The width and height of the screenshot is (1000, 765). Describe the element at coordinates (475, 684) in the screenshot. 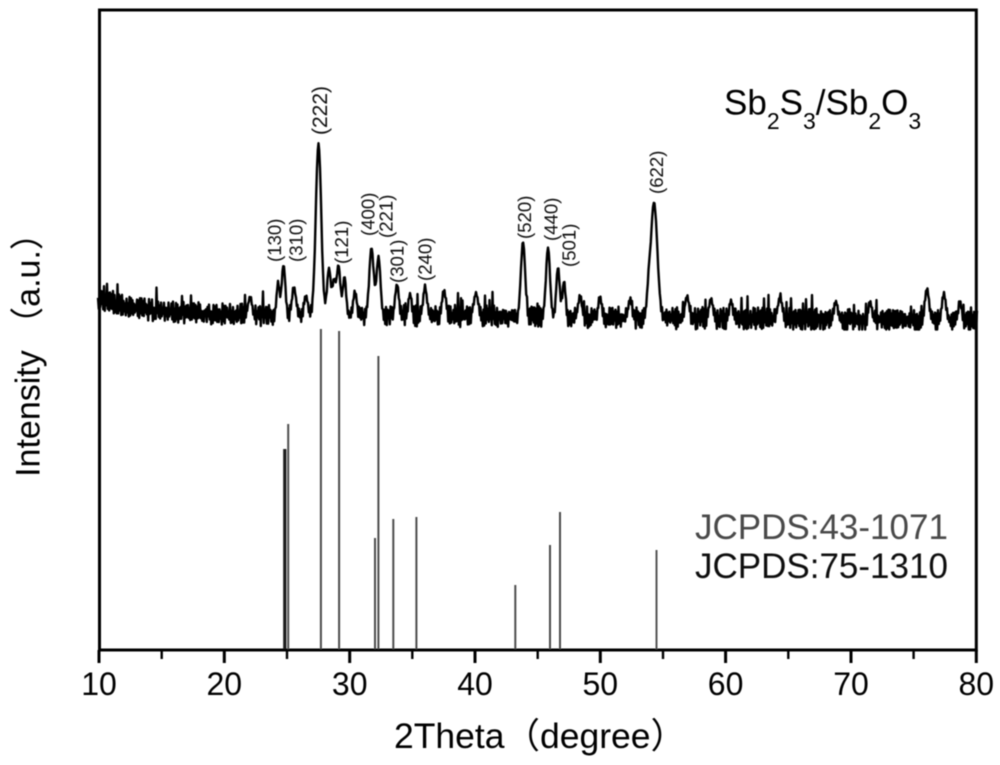

I see `svg-text: 40` at that location.